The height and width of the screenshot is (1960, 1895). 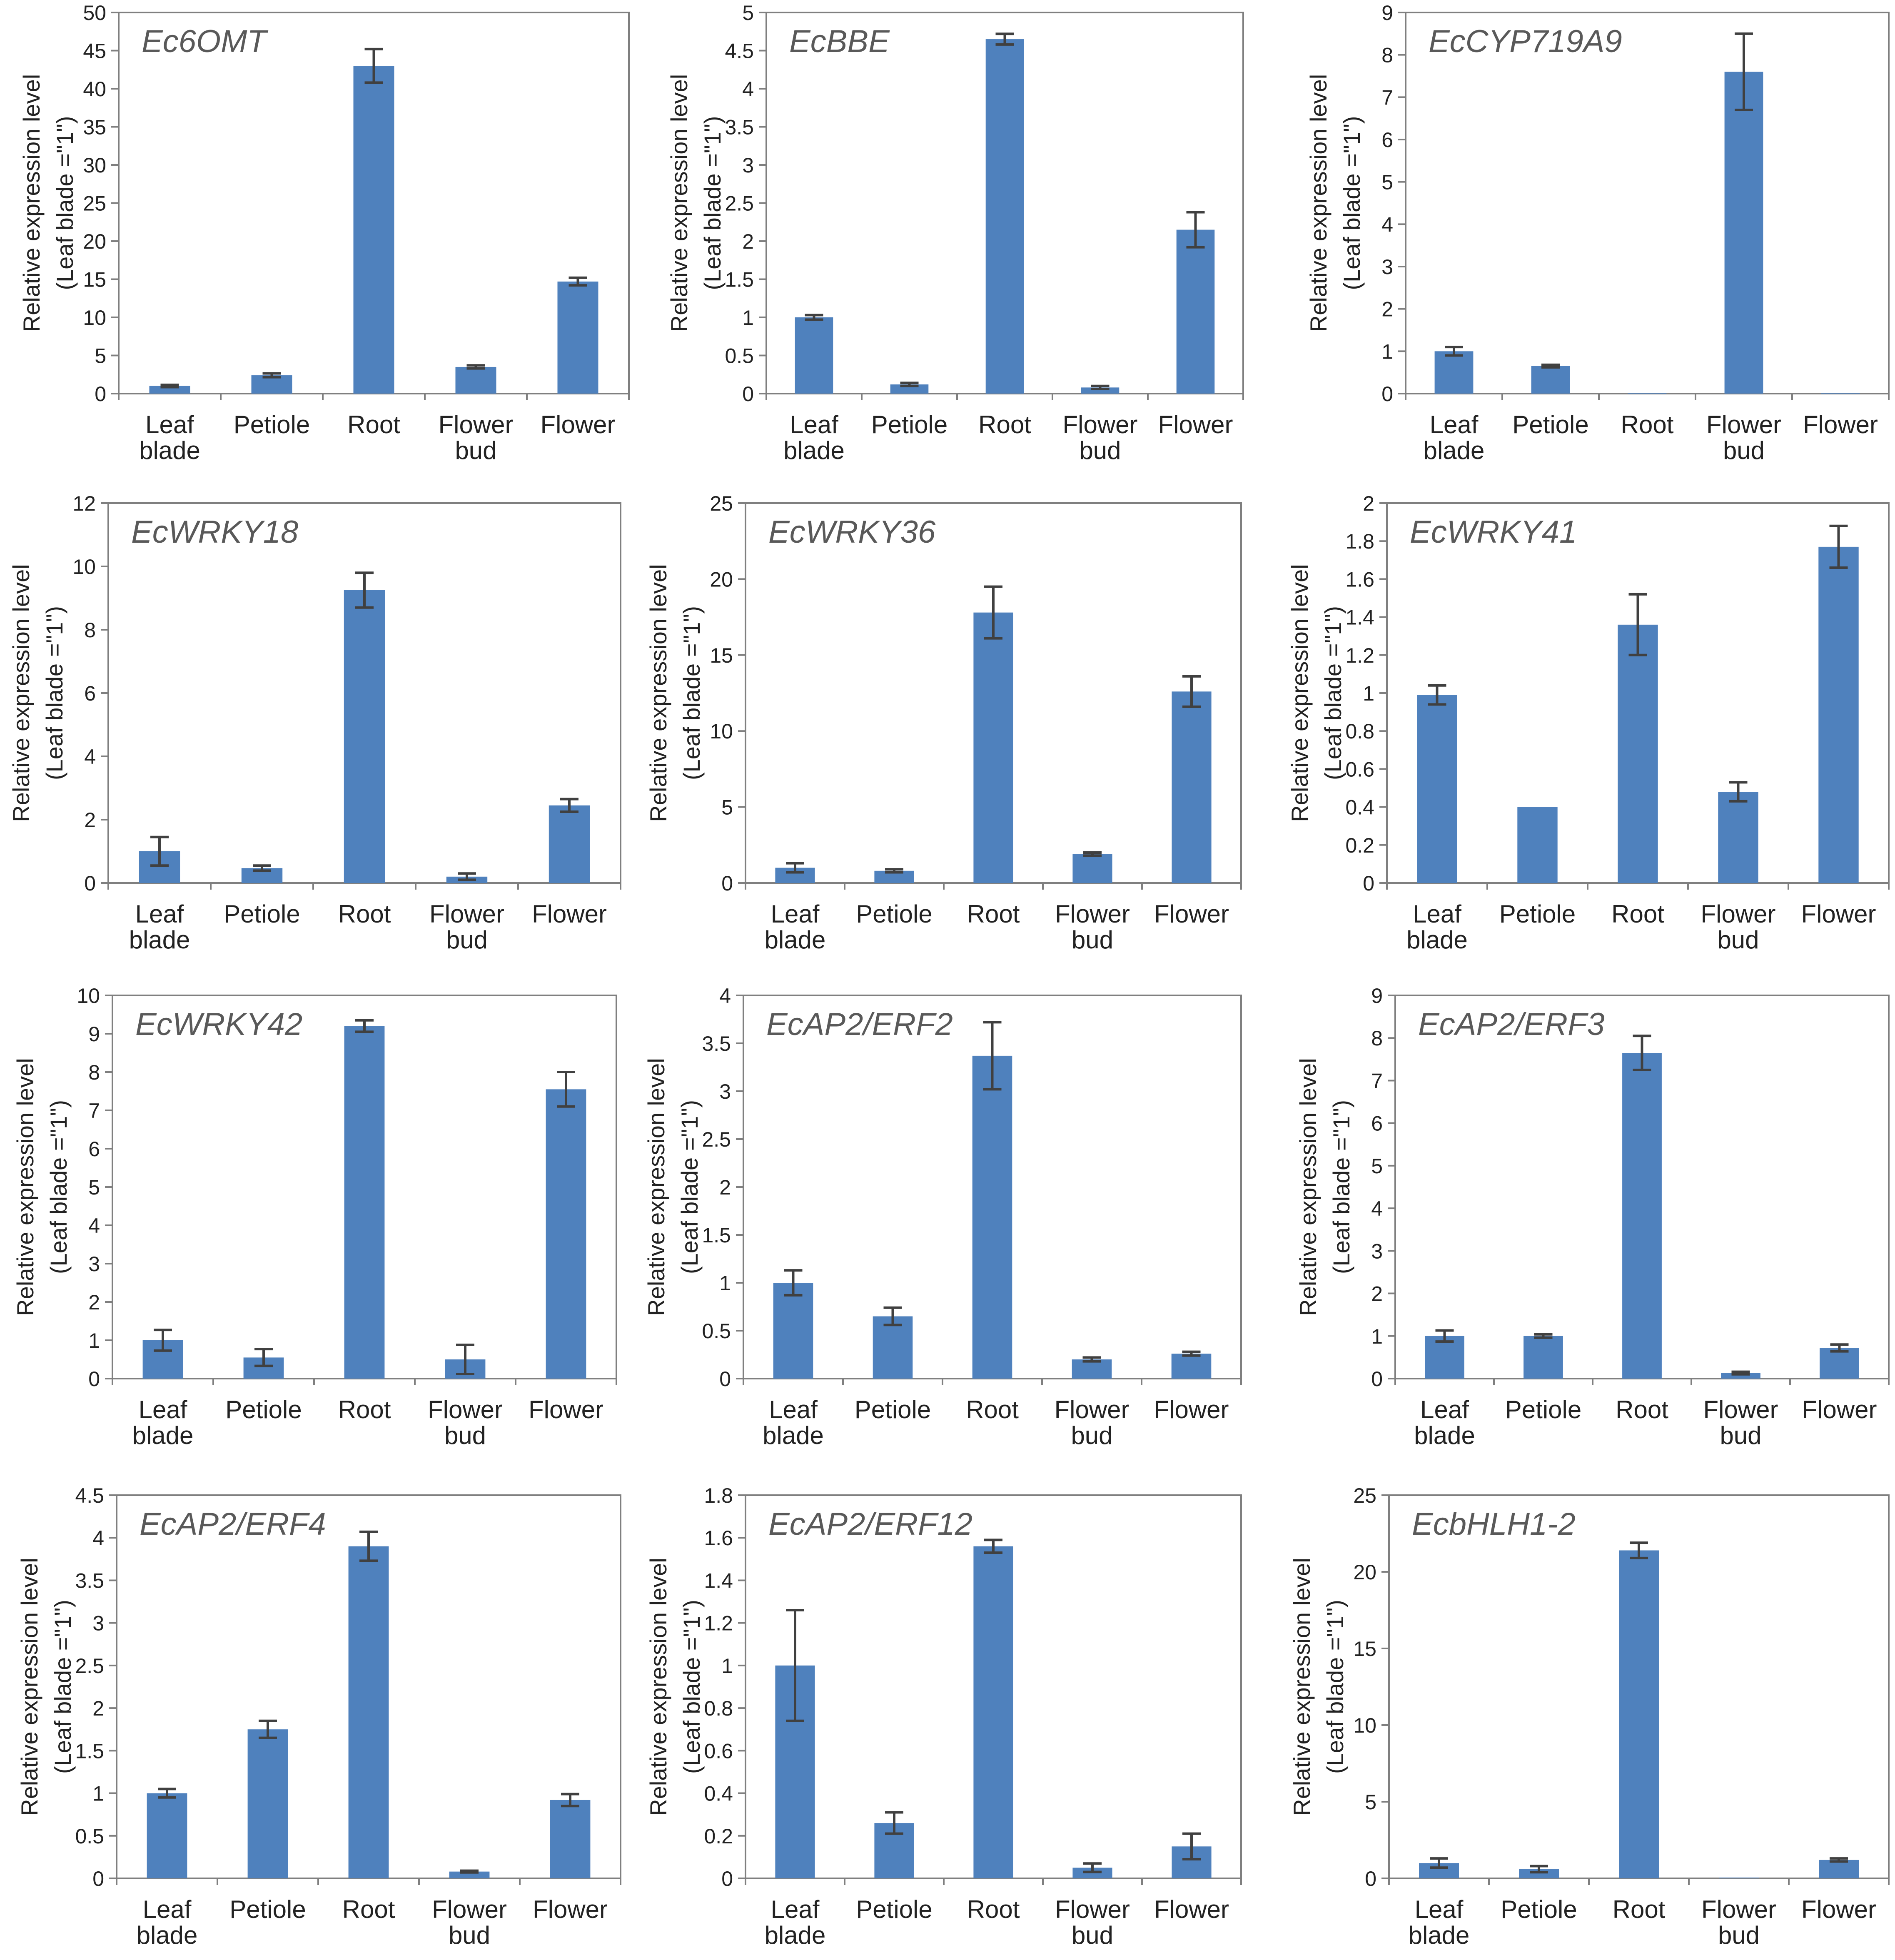 I want to click on y-tick-label: 1.4, so click(x=1359, y=617).